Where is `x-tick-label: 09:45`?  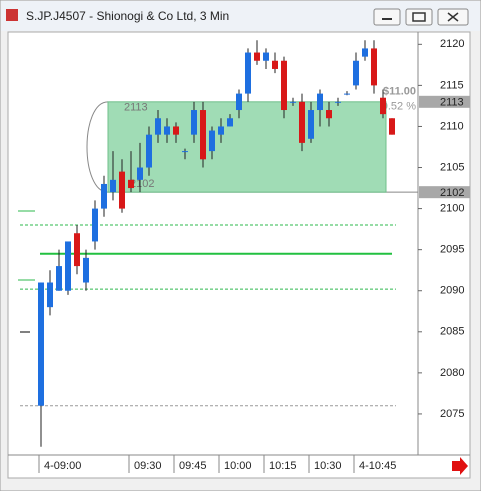 x-tick-label: 09:45 is located at coordinates (193, 466).